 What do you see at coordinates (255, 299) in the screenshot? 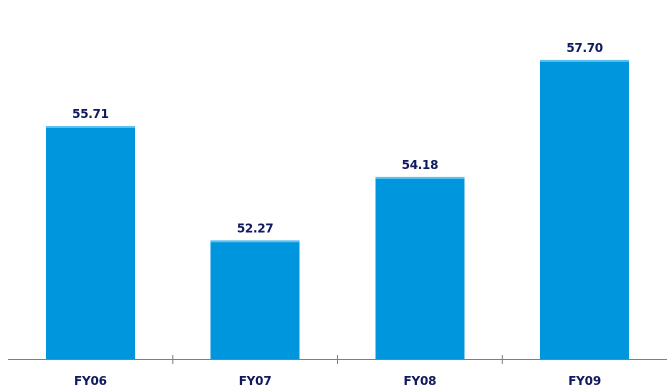
I see `bar-fy07` at bounding box center [255, 299].